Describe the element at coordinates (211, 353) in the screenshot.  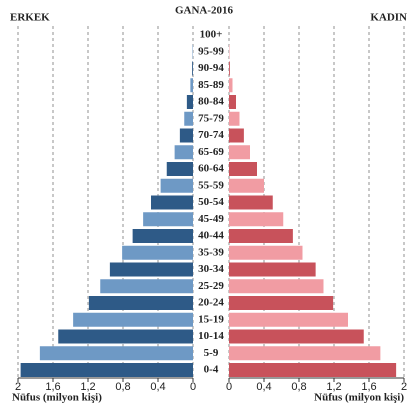
I see `y-tick-label: 5-9` at that location.